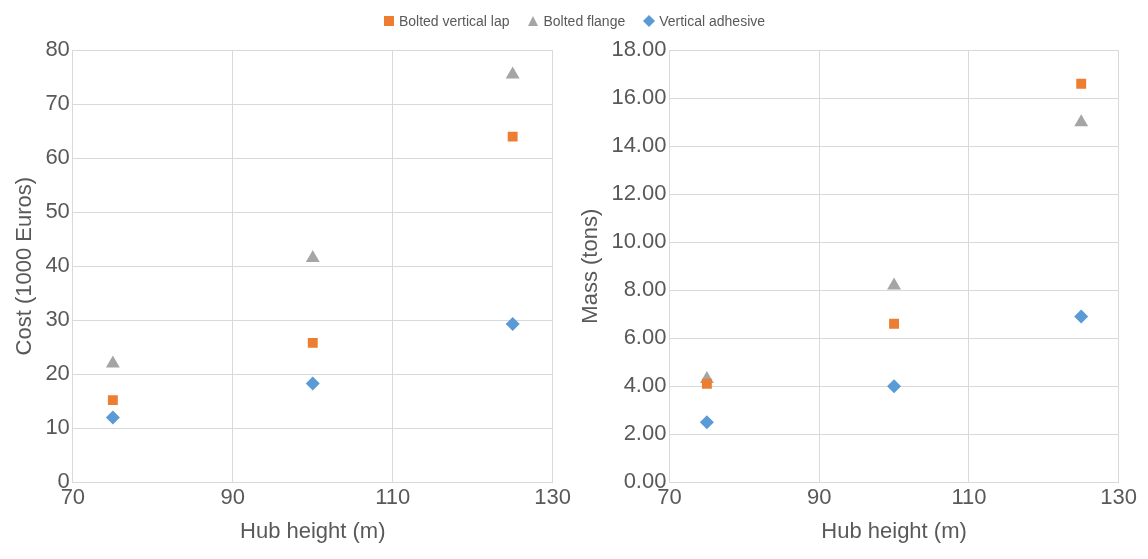 Image resolution: width=1148 pixels, height=559 pixels. Describe the element at coordinates (639, 97) in the screenshot. I see `y-tick-label: 16.00` at that location.